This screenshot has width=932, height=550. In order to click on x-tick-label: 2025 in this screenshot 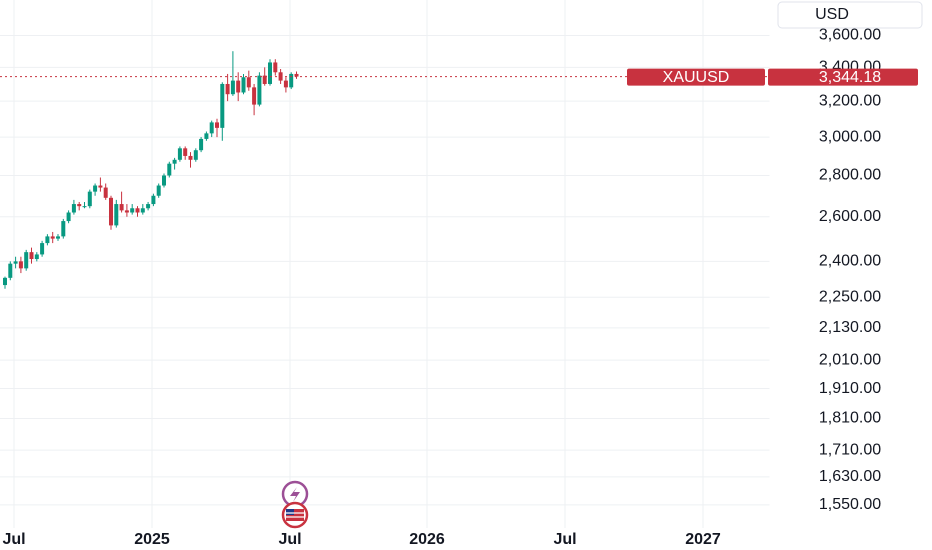, I will do `click(152, 539)`.